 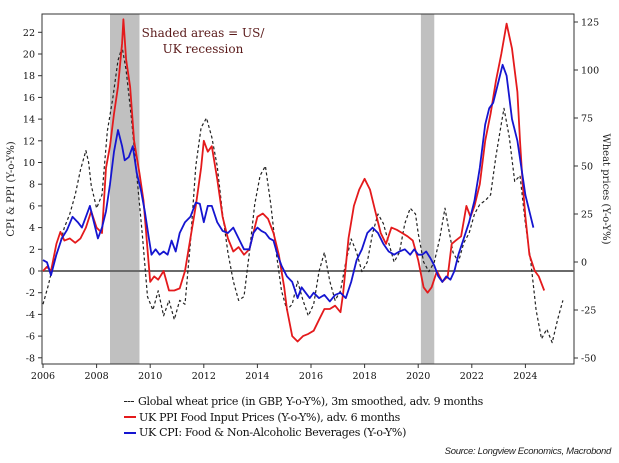 I want to click on recession-annotation-line1: Shaded areas = US/, so click(x=204, y=33).